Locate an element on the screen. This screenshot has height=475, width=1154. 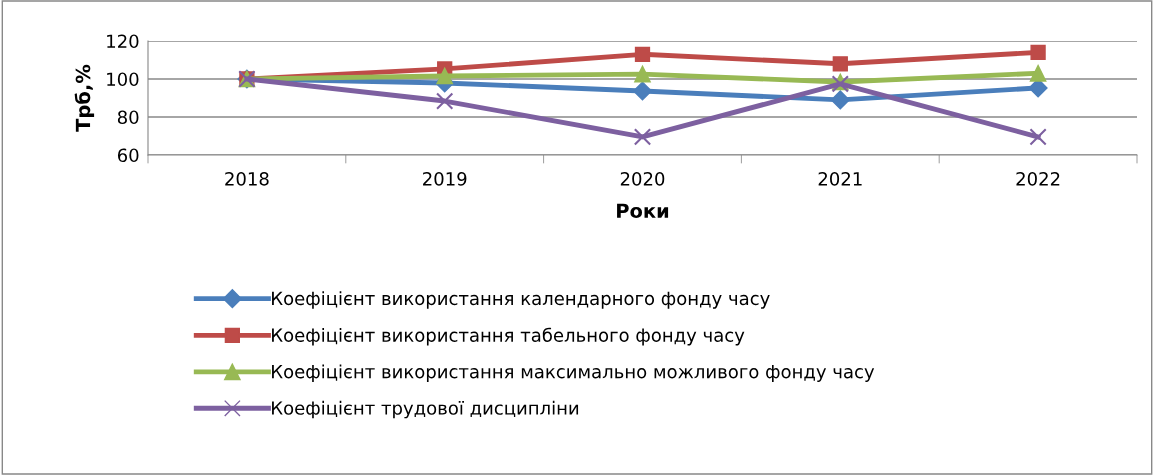
legend-label: Коефіцієнт трудової дисципліни is located at coordinates (425, 409).